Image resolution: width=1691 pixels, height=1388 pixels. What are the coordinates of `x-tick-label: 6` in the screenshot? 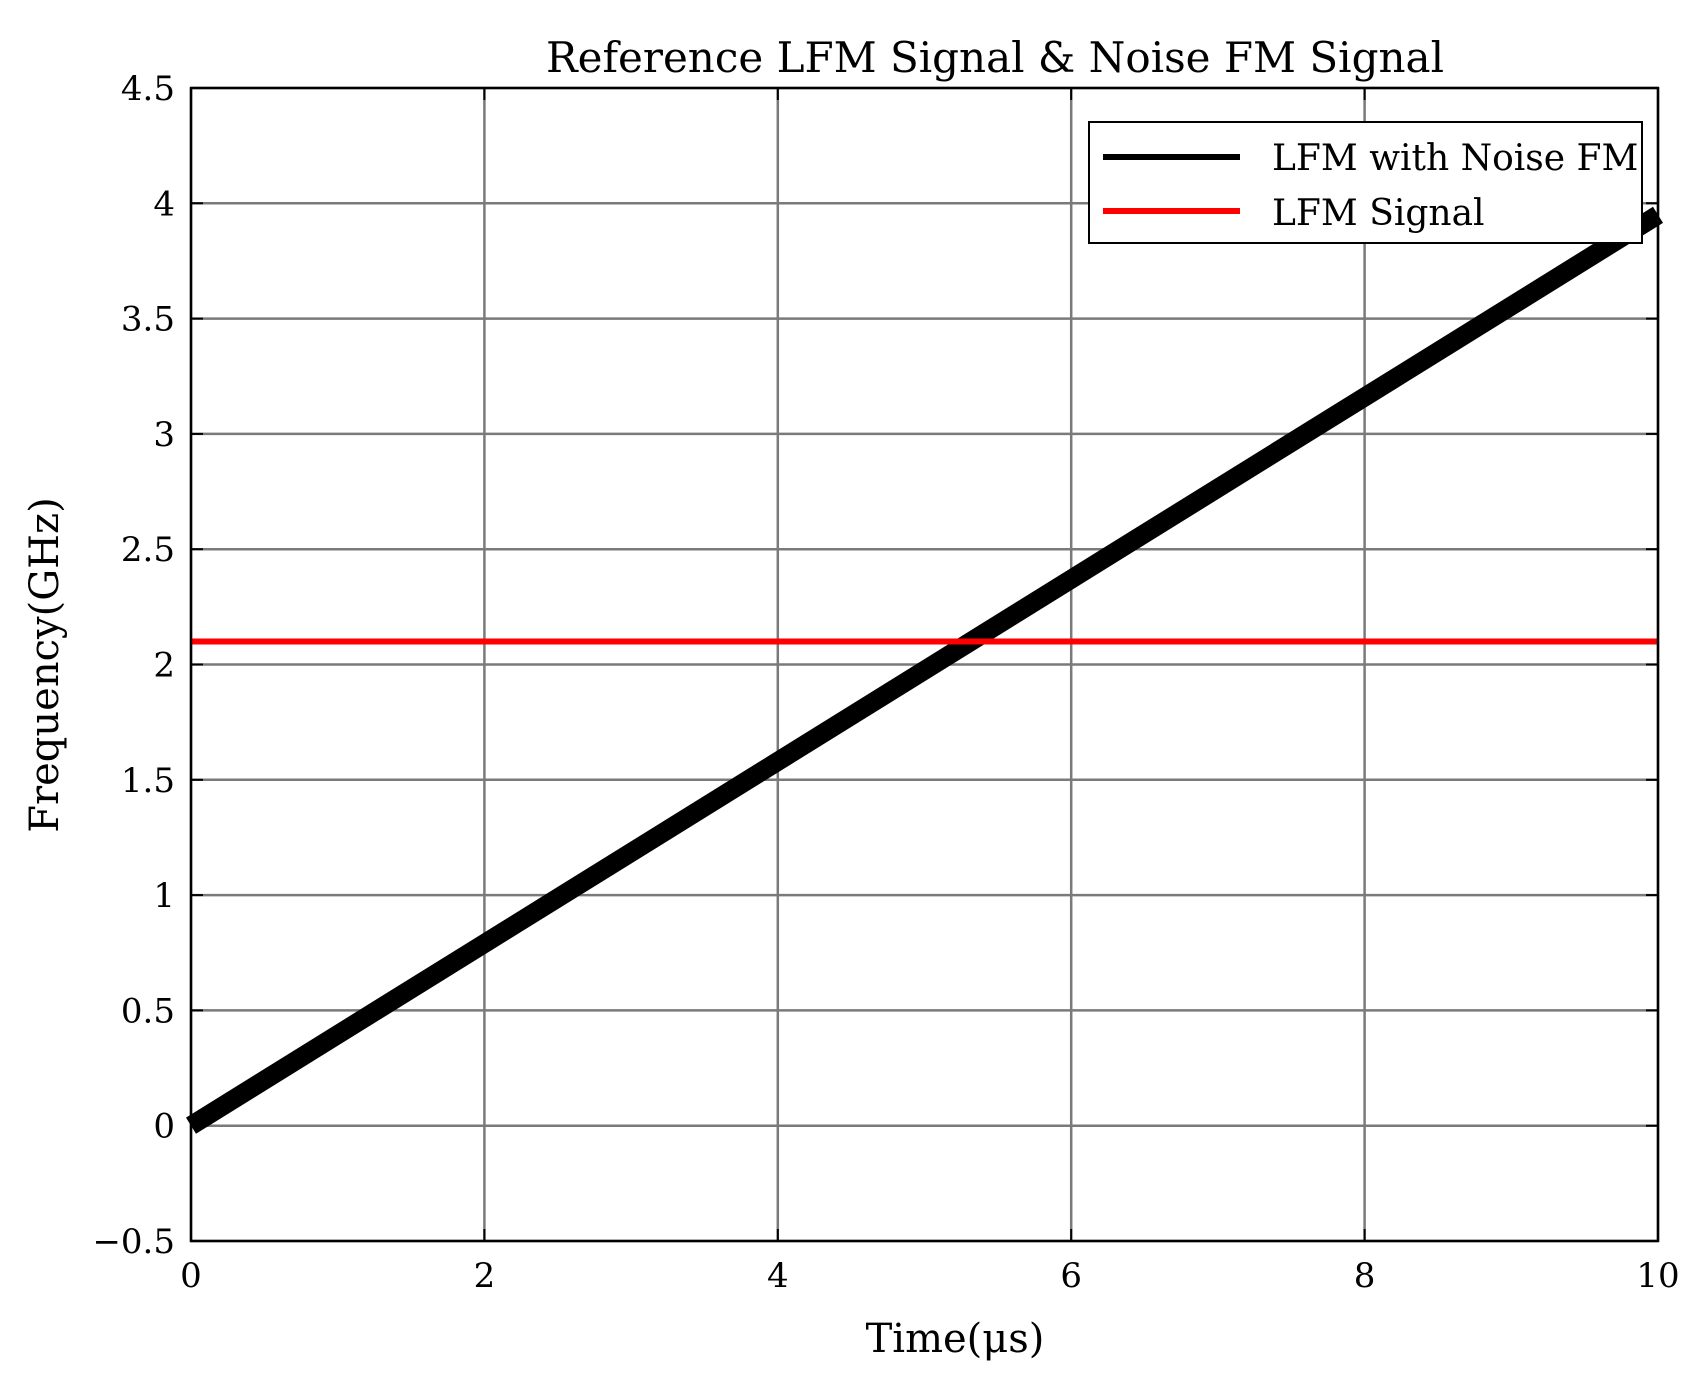 It's located at (1071, 1276).